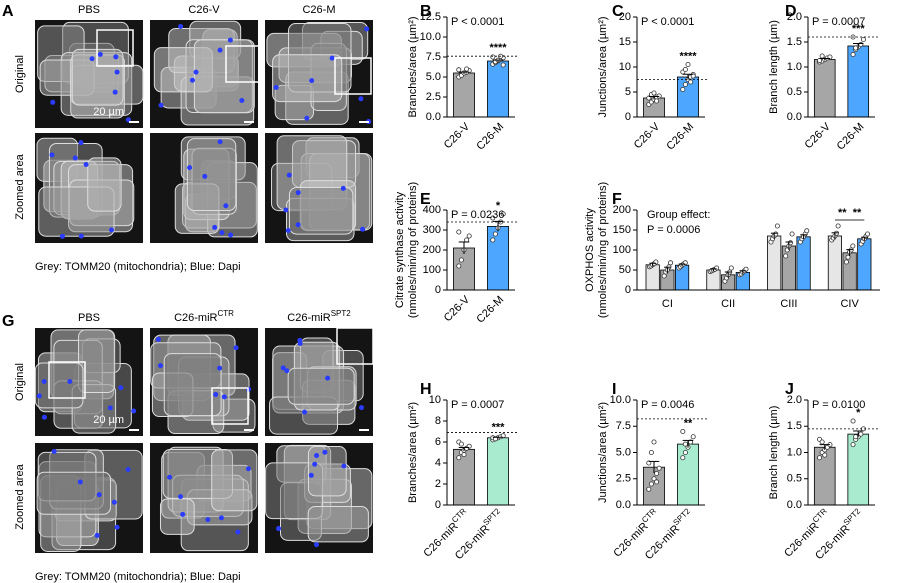 The image size is (900, 583). Describe the element at coordinates (794, 479) in the screenshot. I see `y-tick-label: 0.5` at that location.